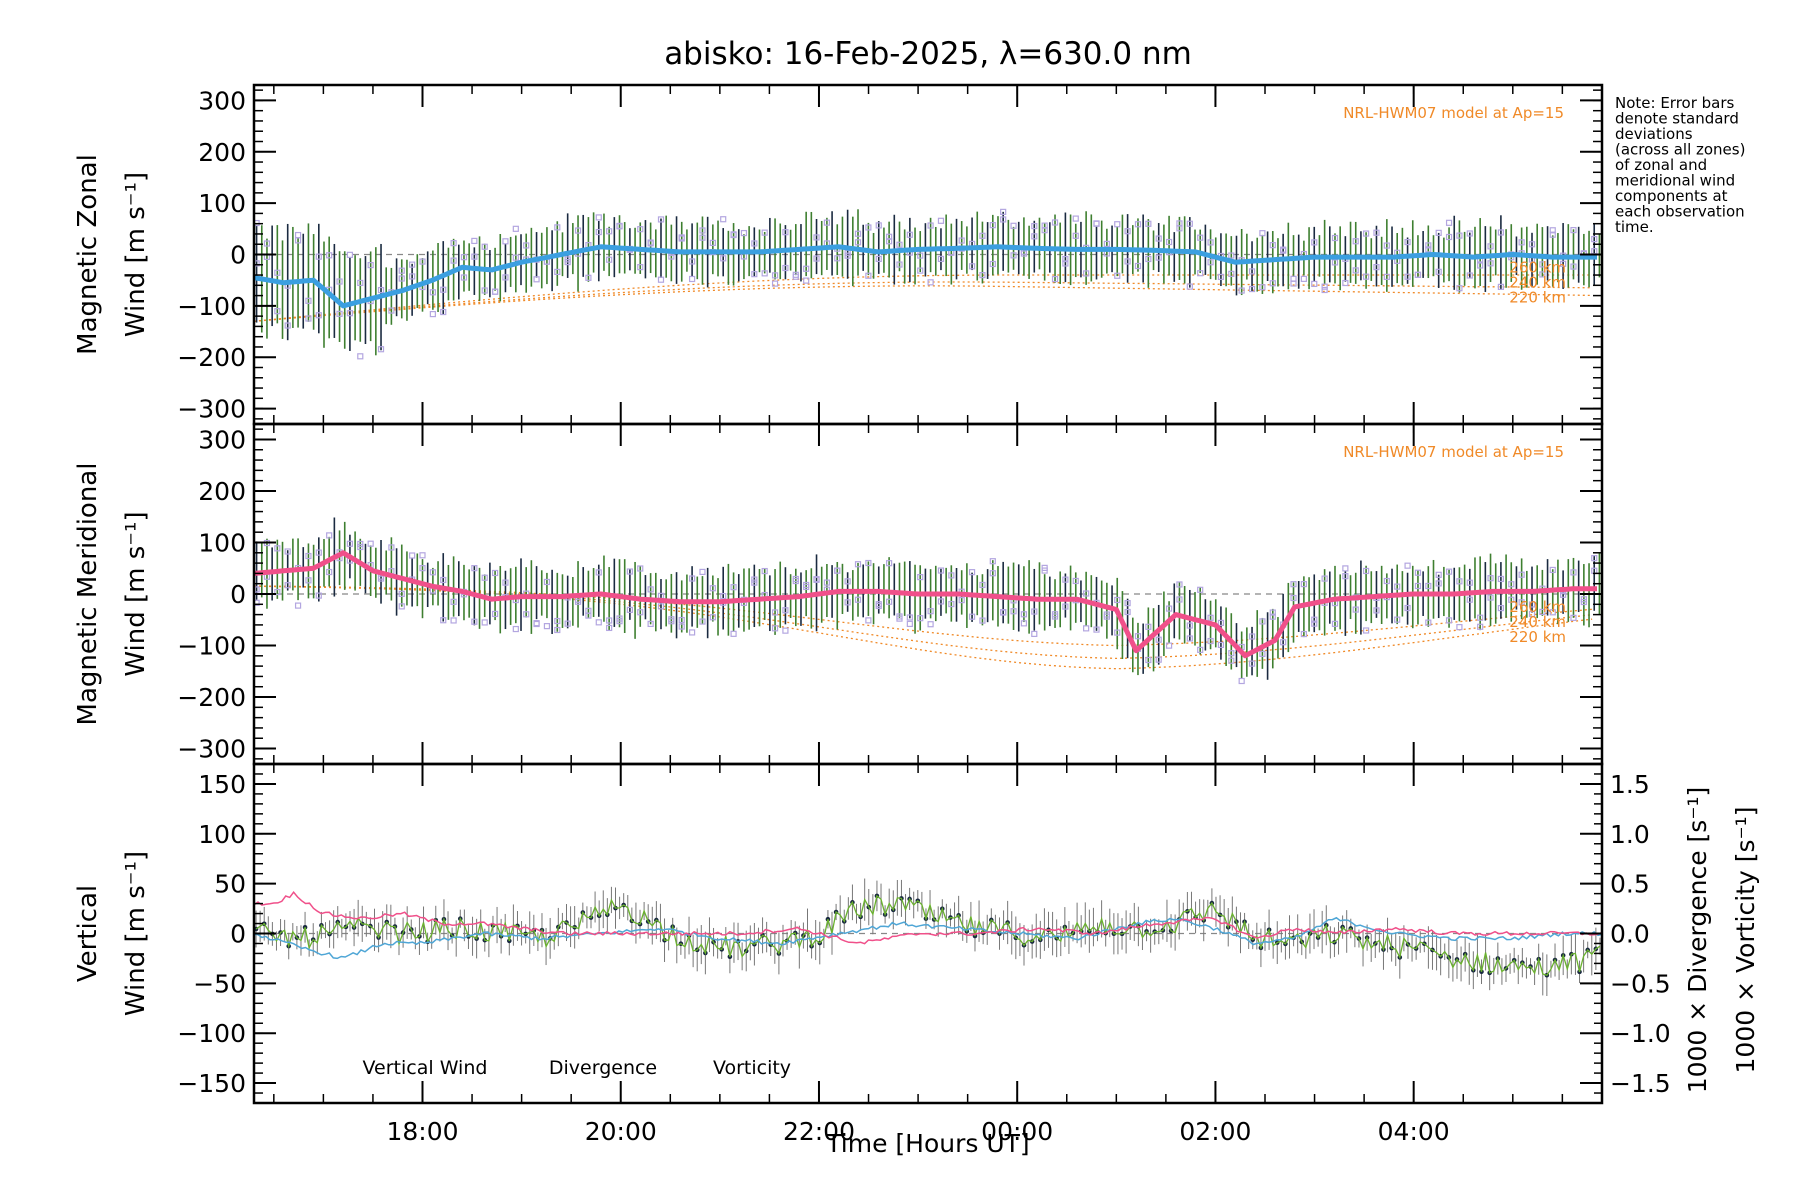  What do you see at coordinates (1537, 637) in the screenshot?
I see `model-altitude-label: 220 km` at bounding box center [1537, 637].